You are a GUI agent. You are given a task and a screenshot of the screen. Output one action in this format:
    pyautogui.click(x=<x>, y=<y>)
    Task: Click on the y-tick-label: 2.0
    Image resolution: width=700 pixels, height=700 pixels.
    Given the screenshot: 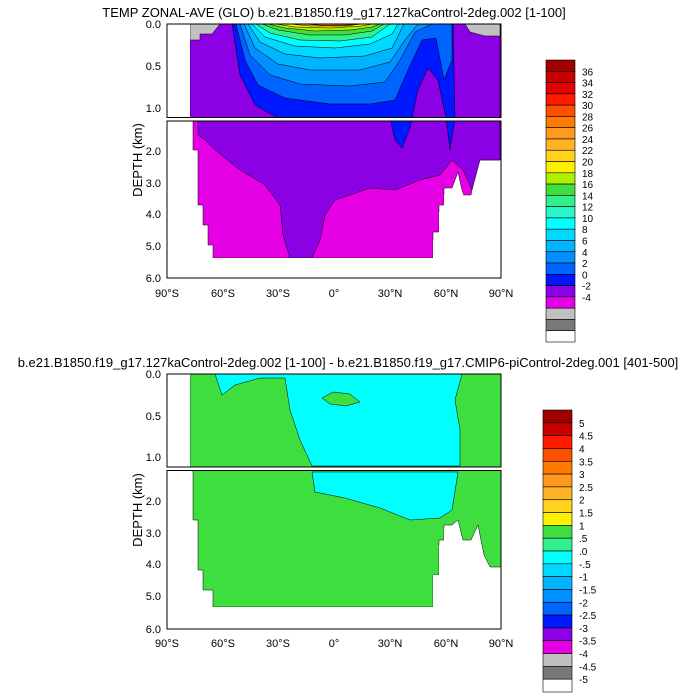 What is the action you would take?
    pyautogui.click(x=153, y=152)
    